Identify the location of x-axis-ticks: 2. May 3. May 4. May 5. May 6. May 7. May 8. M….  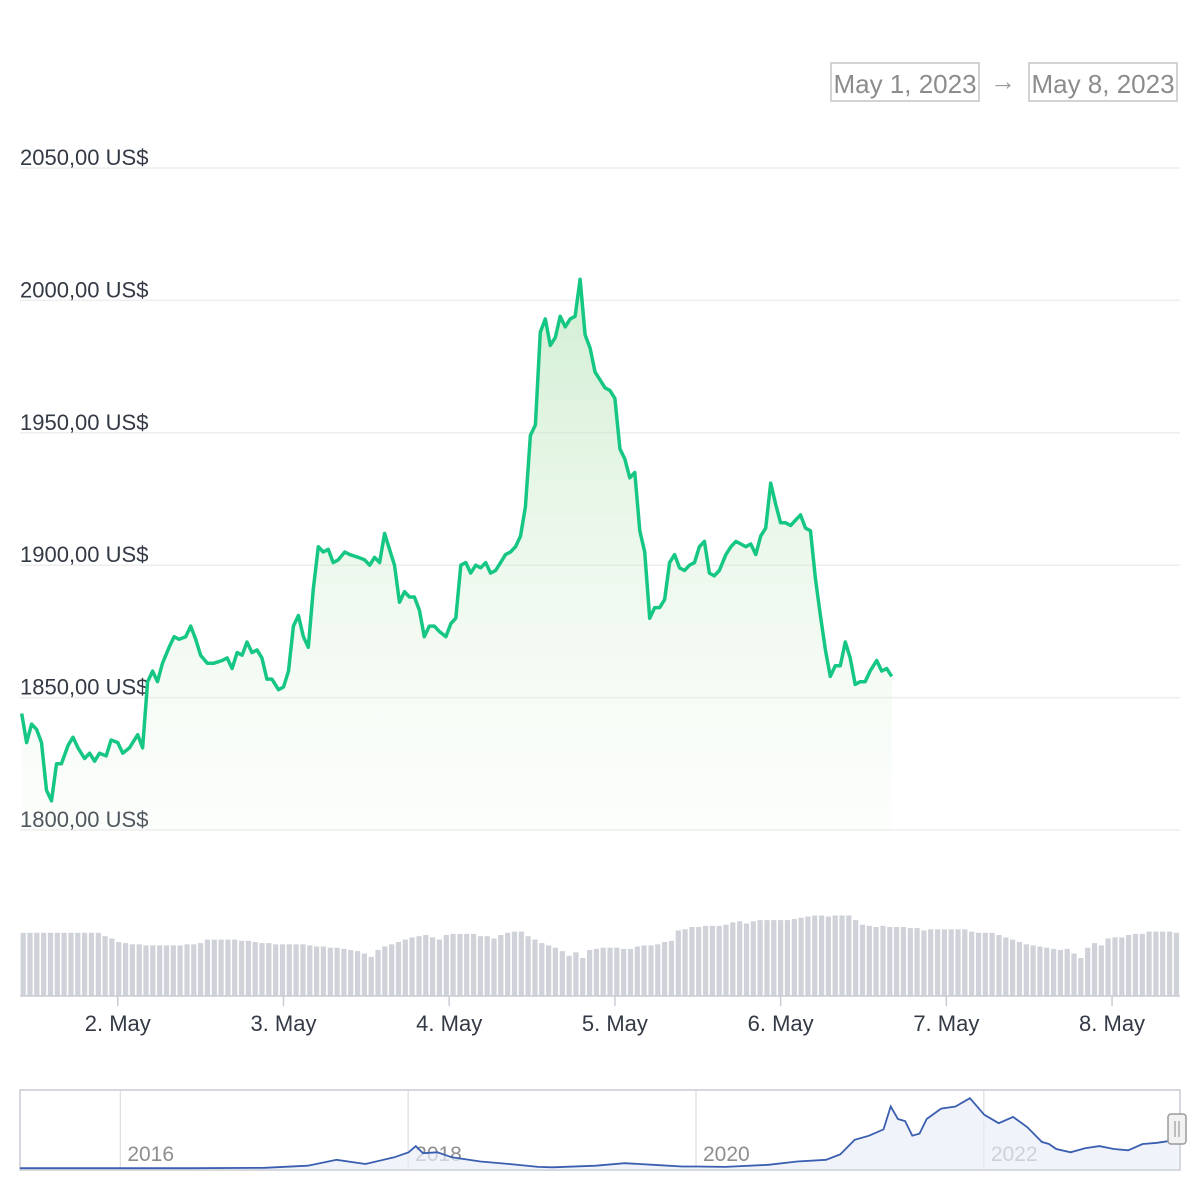
(615, 1016).